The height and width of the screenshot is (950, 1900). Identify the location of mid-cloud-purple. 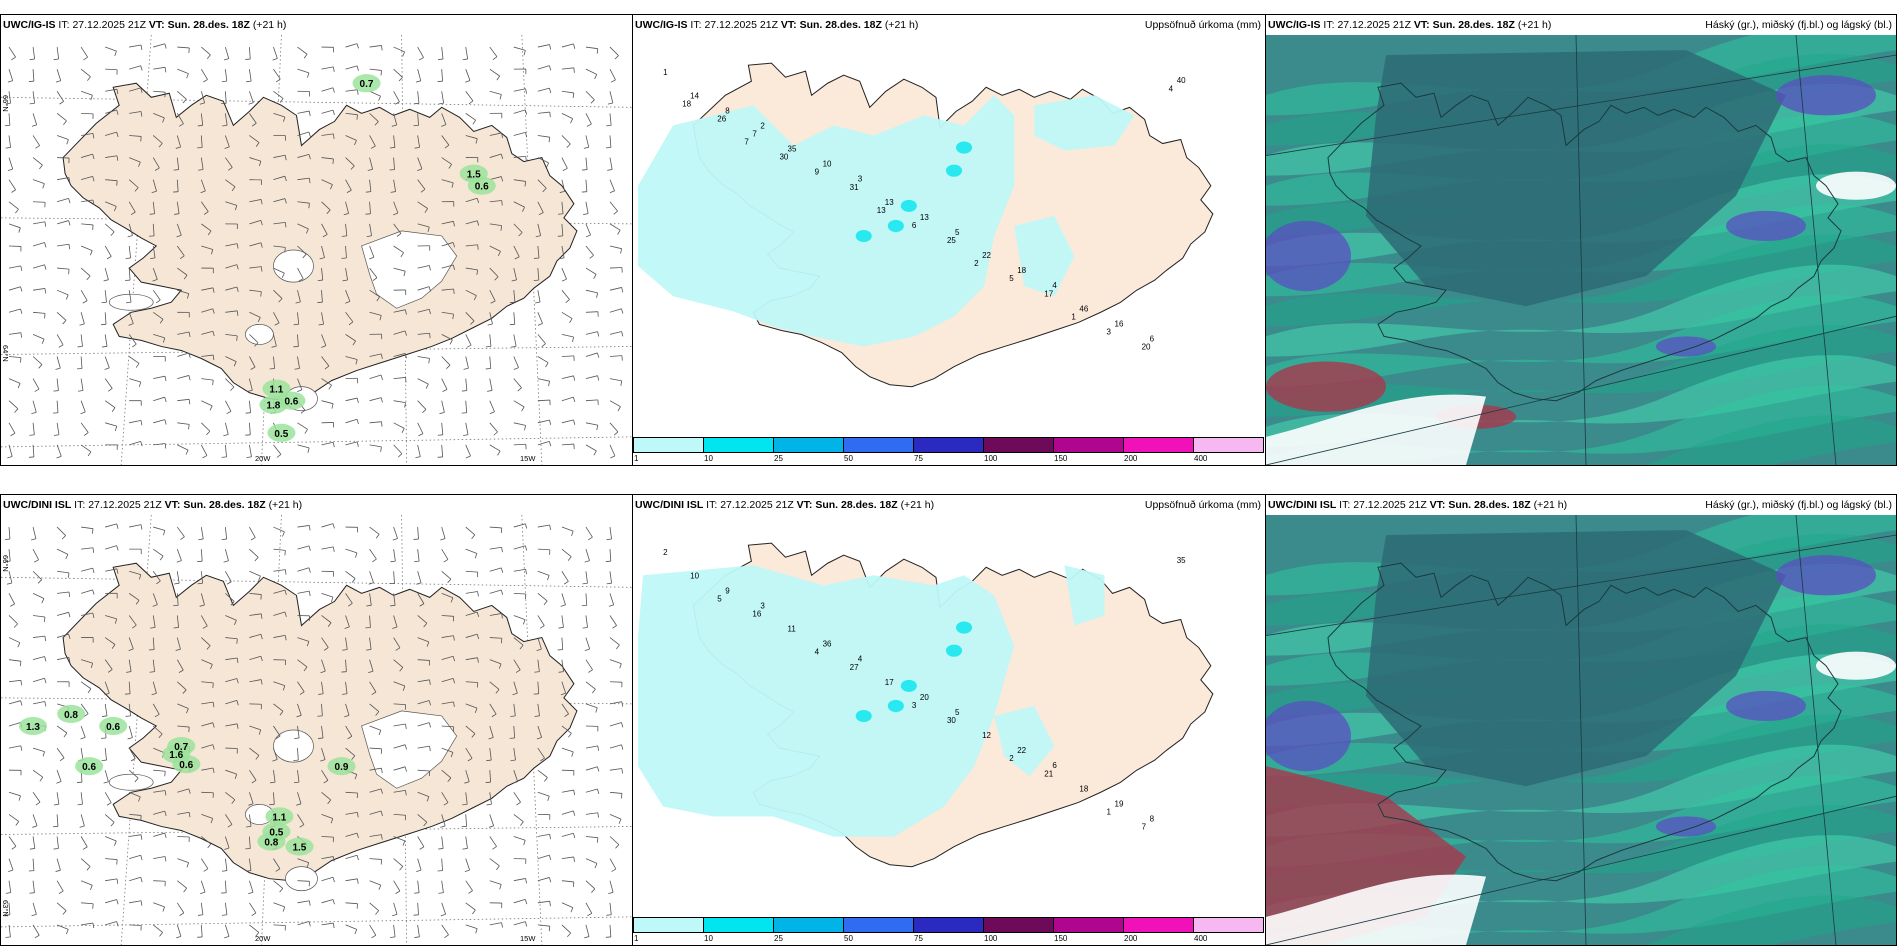
(1571, 696).